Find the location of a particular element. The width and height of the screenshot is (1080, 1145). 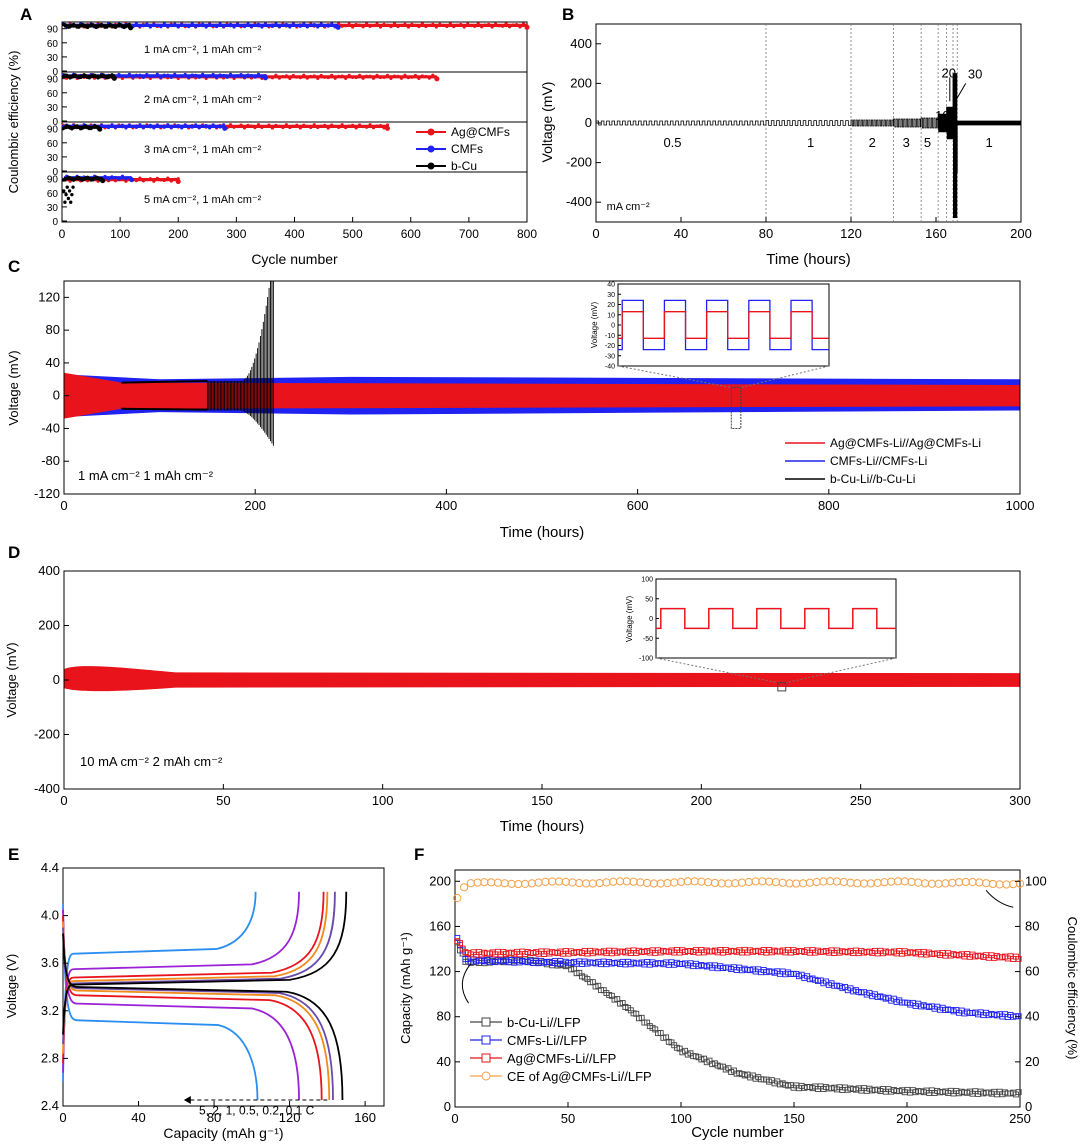

y-tick-label: 0 is located at coordinates (55, 172).